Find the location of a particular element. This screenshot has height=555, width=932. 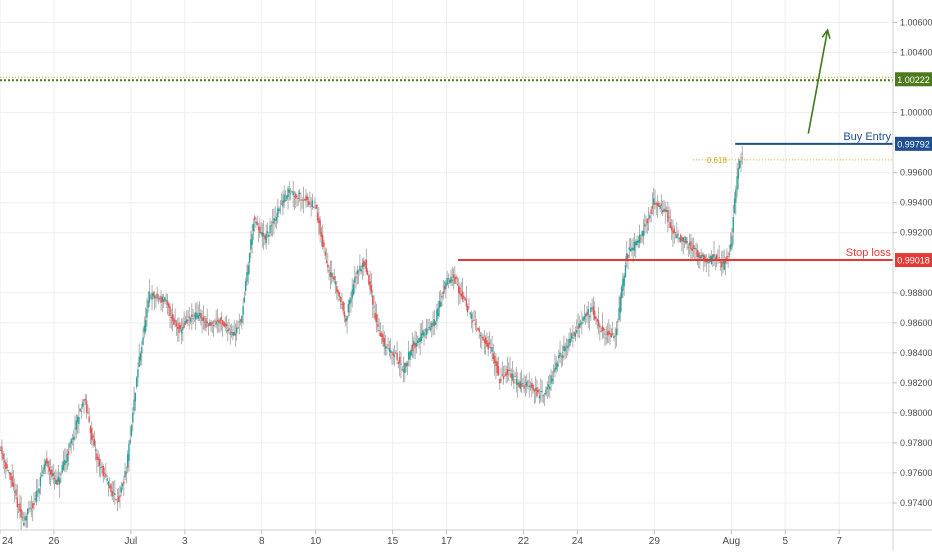

y-tick-label: 0.98800 is located at coordinates (916, 293).